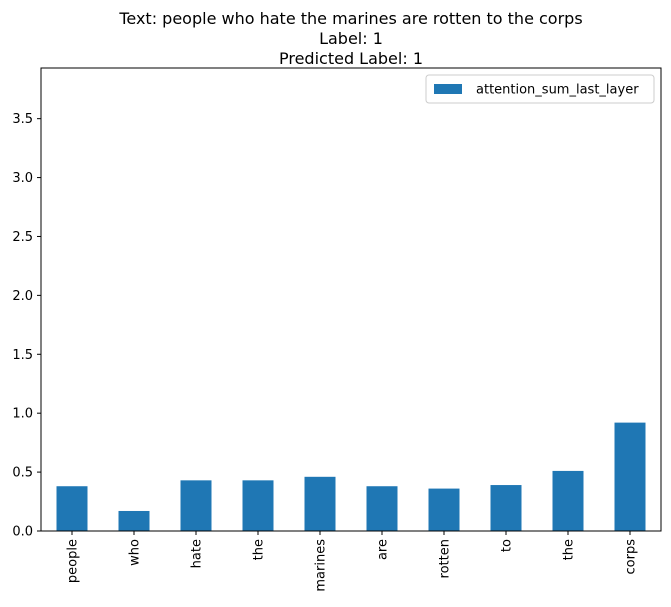 This screenshot has height=607, width=671. I want to click on y-tick-label: 0.5, so click(22, 473).